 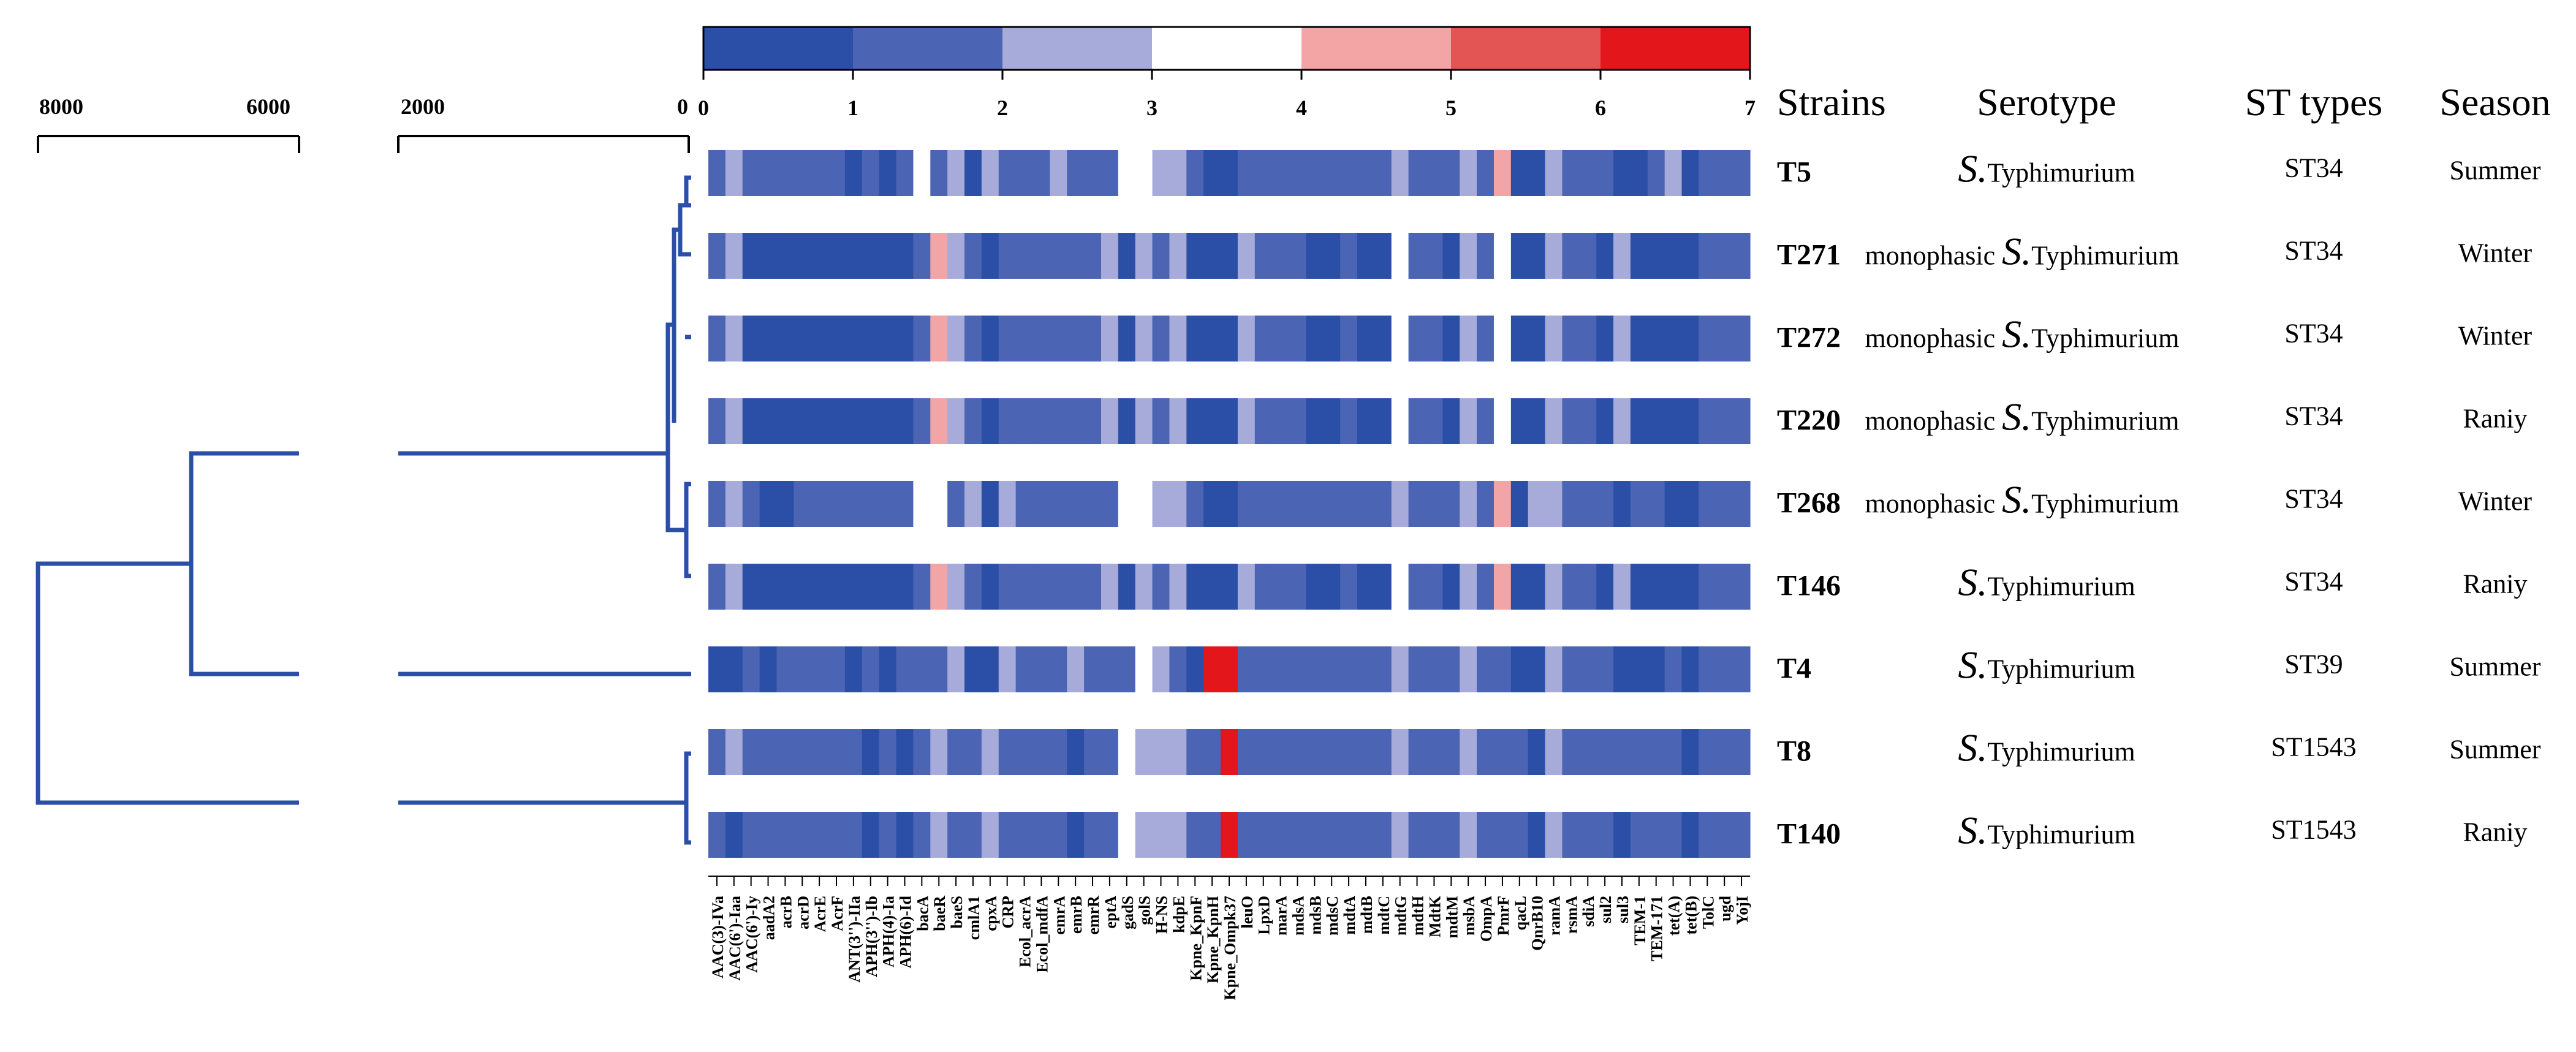 What do you see at coordinates (682, 106) in the screenshot?
I see `dendrogram-tick-0: 0` at bounding box center [682, 106].